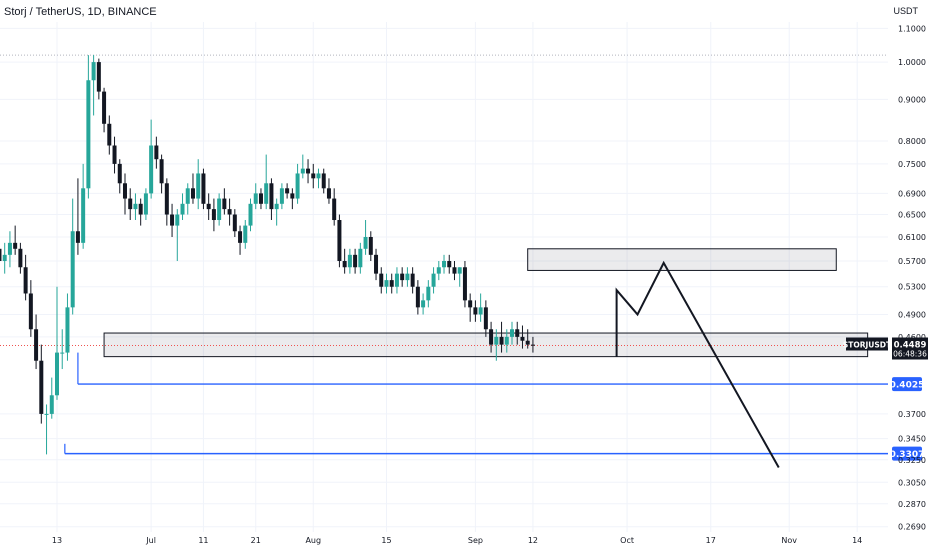 This screenshot has width=932, height=550. I want to click on y-tick-label: 0.8000, so click(912, 141).